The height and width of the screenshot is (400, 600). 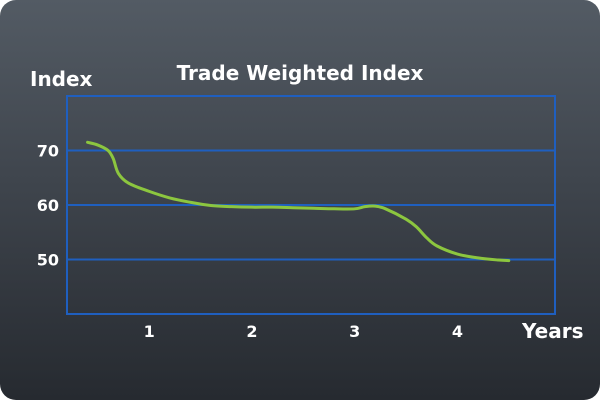 I want to click on y-axis-label: Index, so click(x=61, y=79).